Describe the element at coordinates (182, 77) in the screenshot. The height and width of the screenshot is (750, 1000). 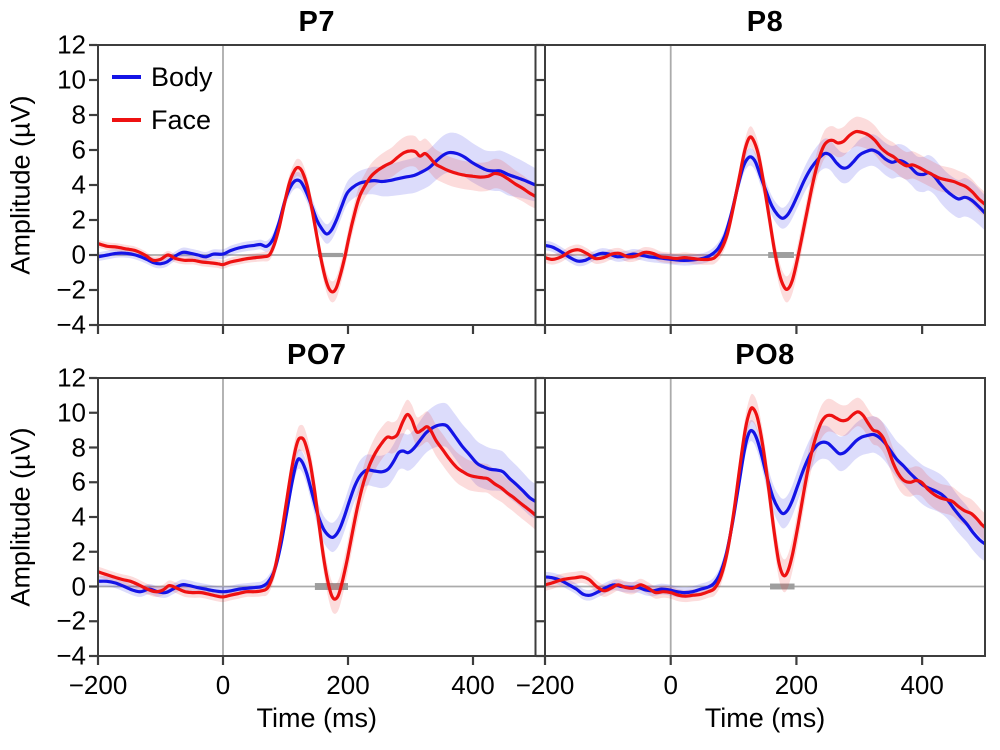
I see `legend-label-body: Body` at that location.